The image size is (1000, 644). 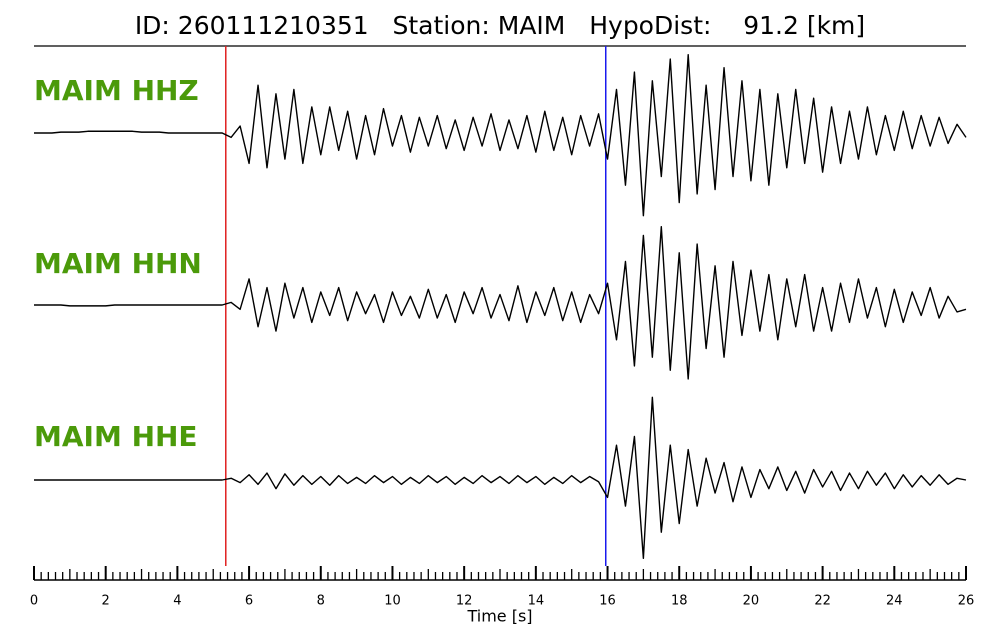 I want to click on x-tick-label: 22, so click(x=822, y=601).